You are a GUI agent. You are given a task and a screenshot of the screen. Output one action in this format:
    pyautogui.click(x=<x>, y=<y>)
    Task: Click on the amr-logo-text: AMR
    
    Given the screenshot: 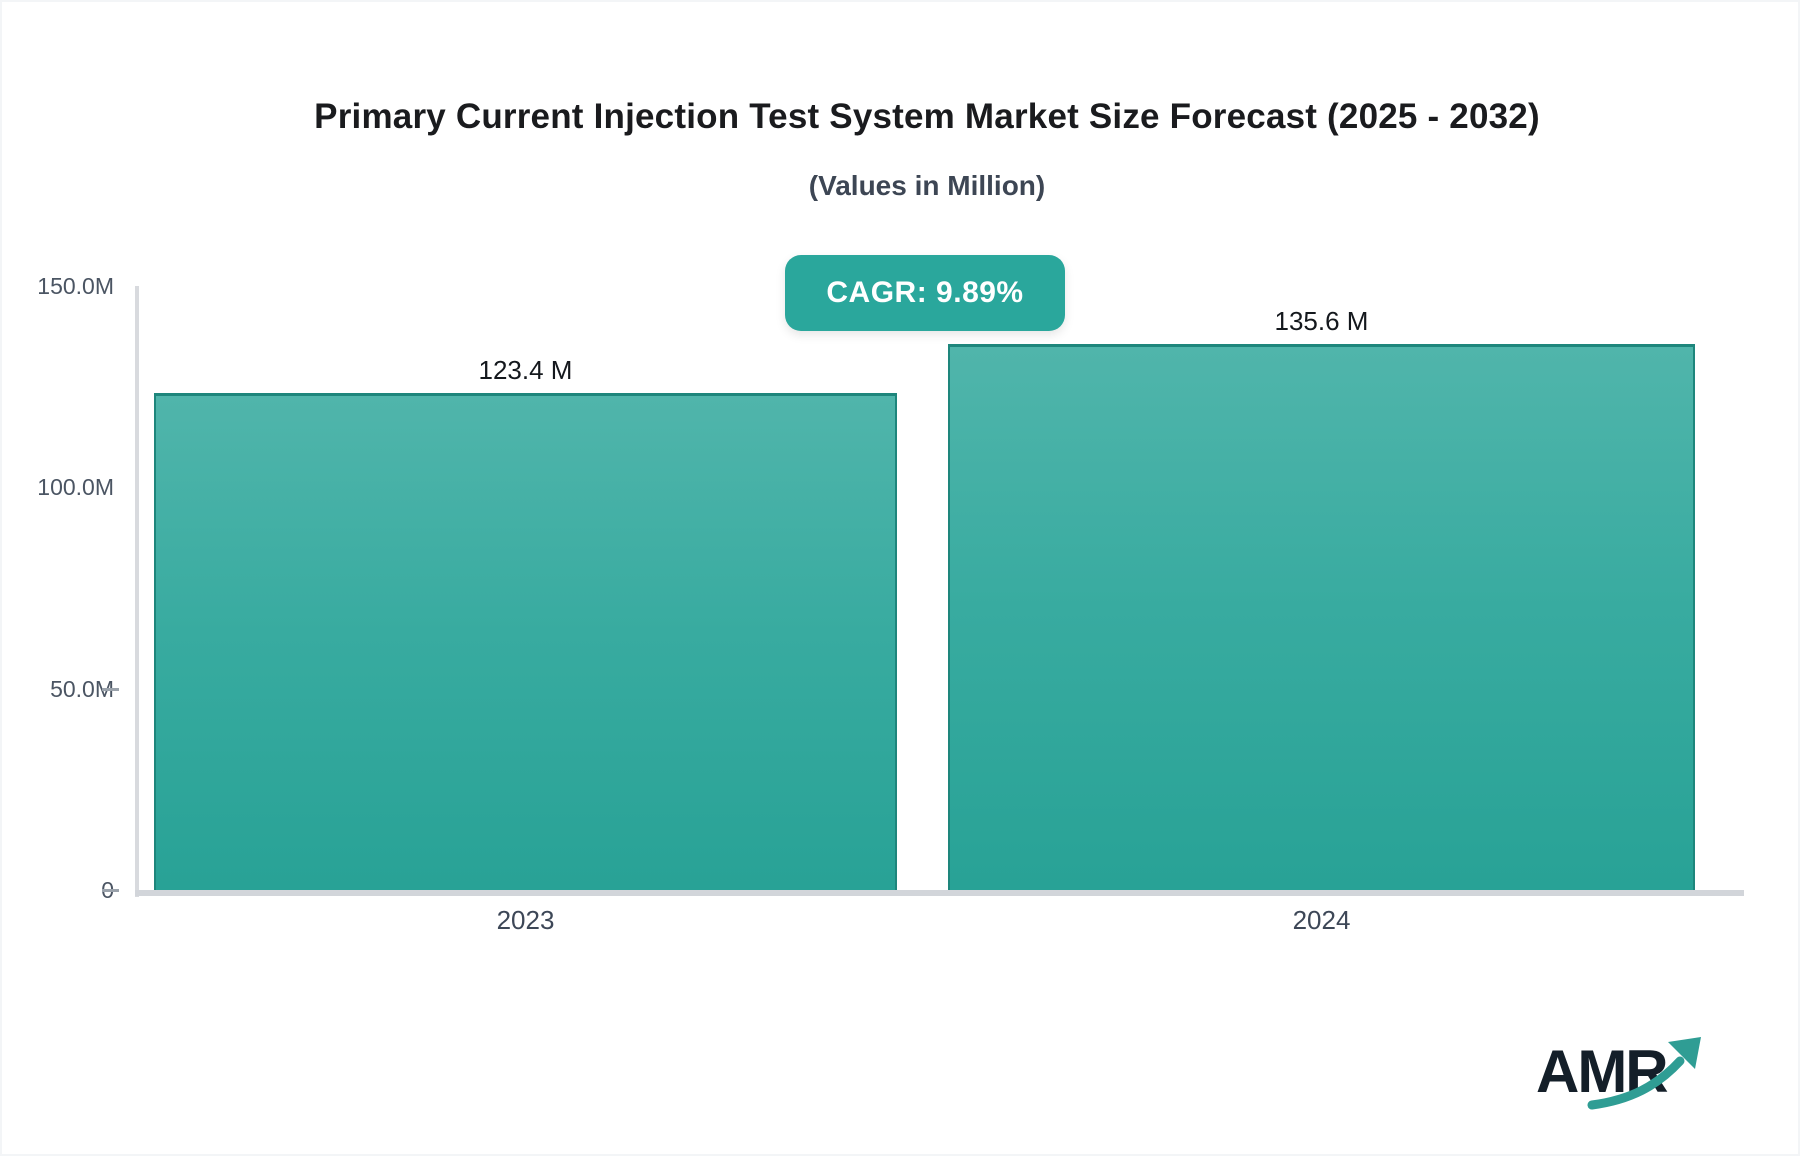 What is the action you would take?
    pyautogui.click(x=1602, y=1071)
    